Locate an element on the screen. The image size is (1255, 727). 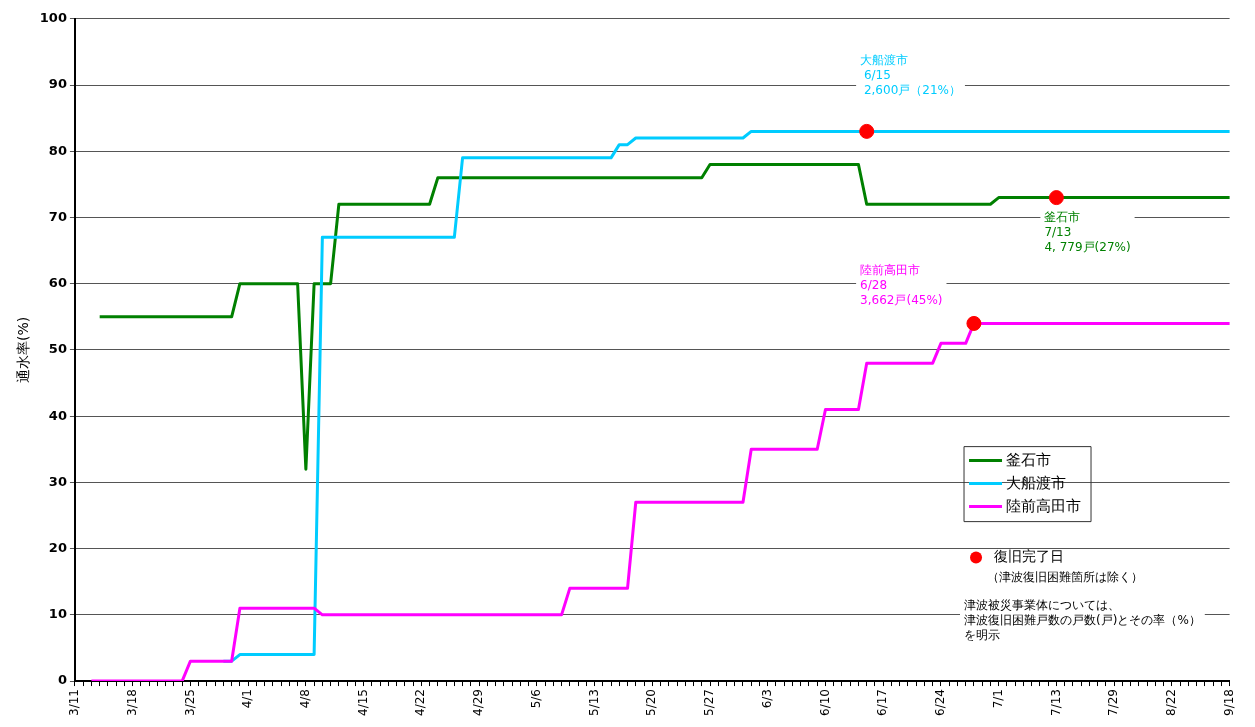
x-tick-label: 3/25 is located at coordinates (189, 703).